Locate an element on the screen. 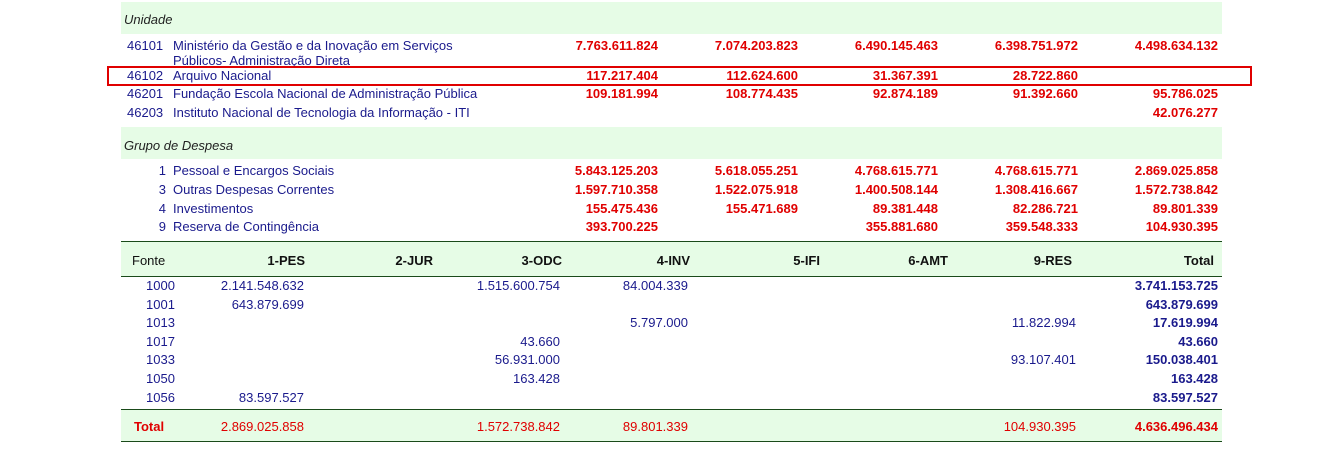 This screenshot has height=452, width=1343. fonte-code: 1013 is located at coordinates (160, 322).